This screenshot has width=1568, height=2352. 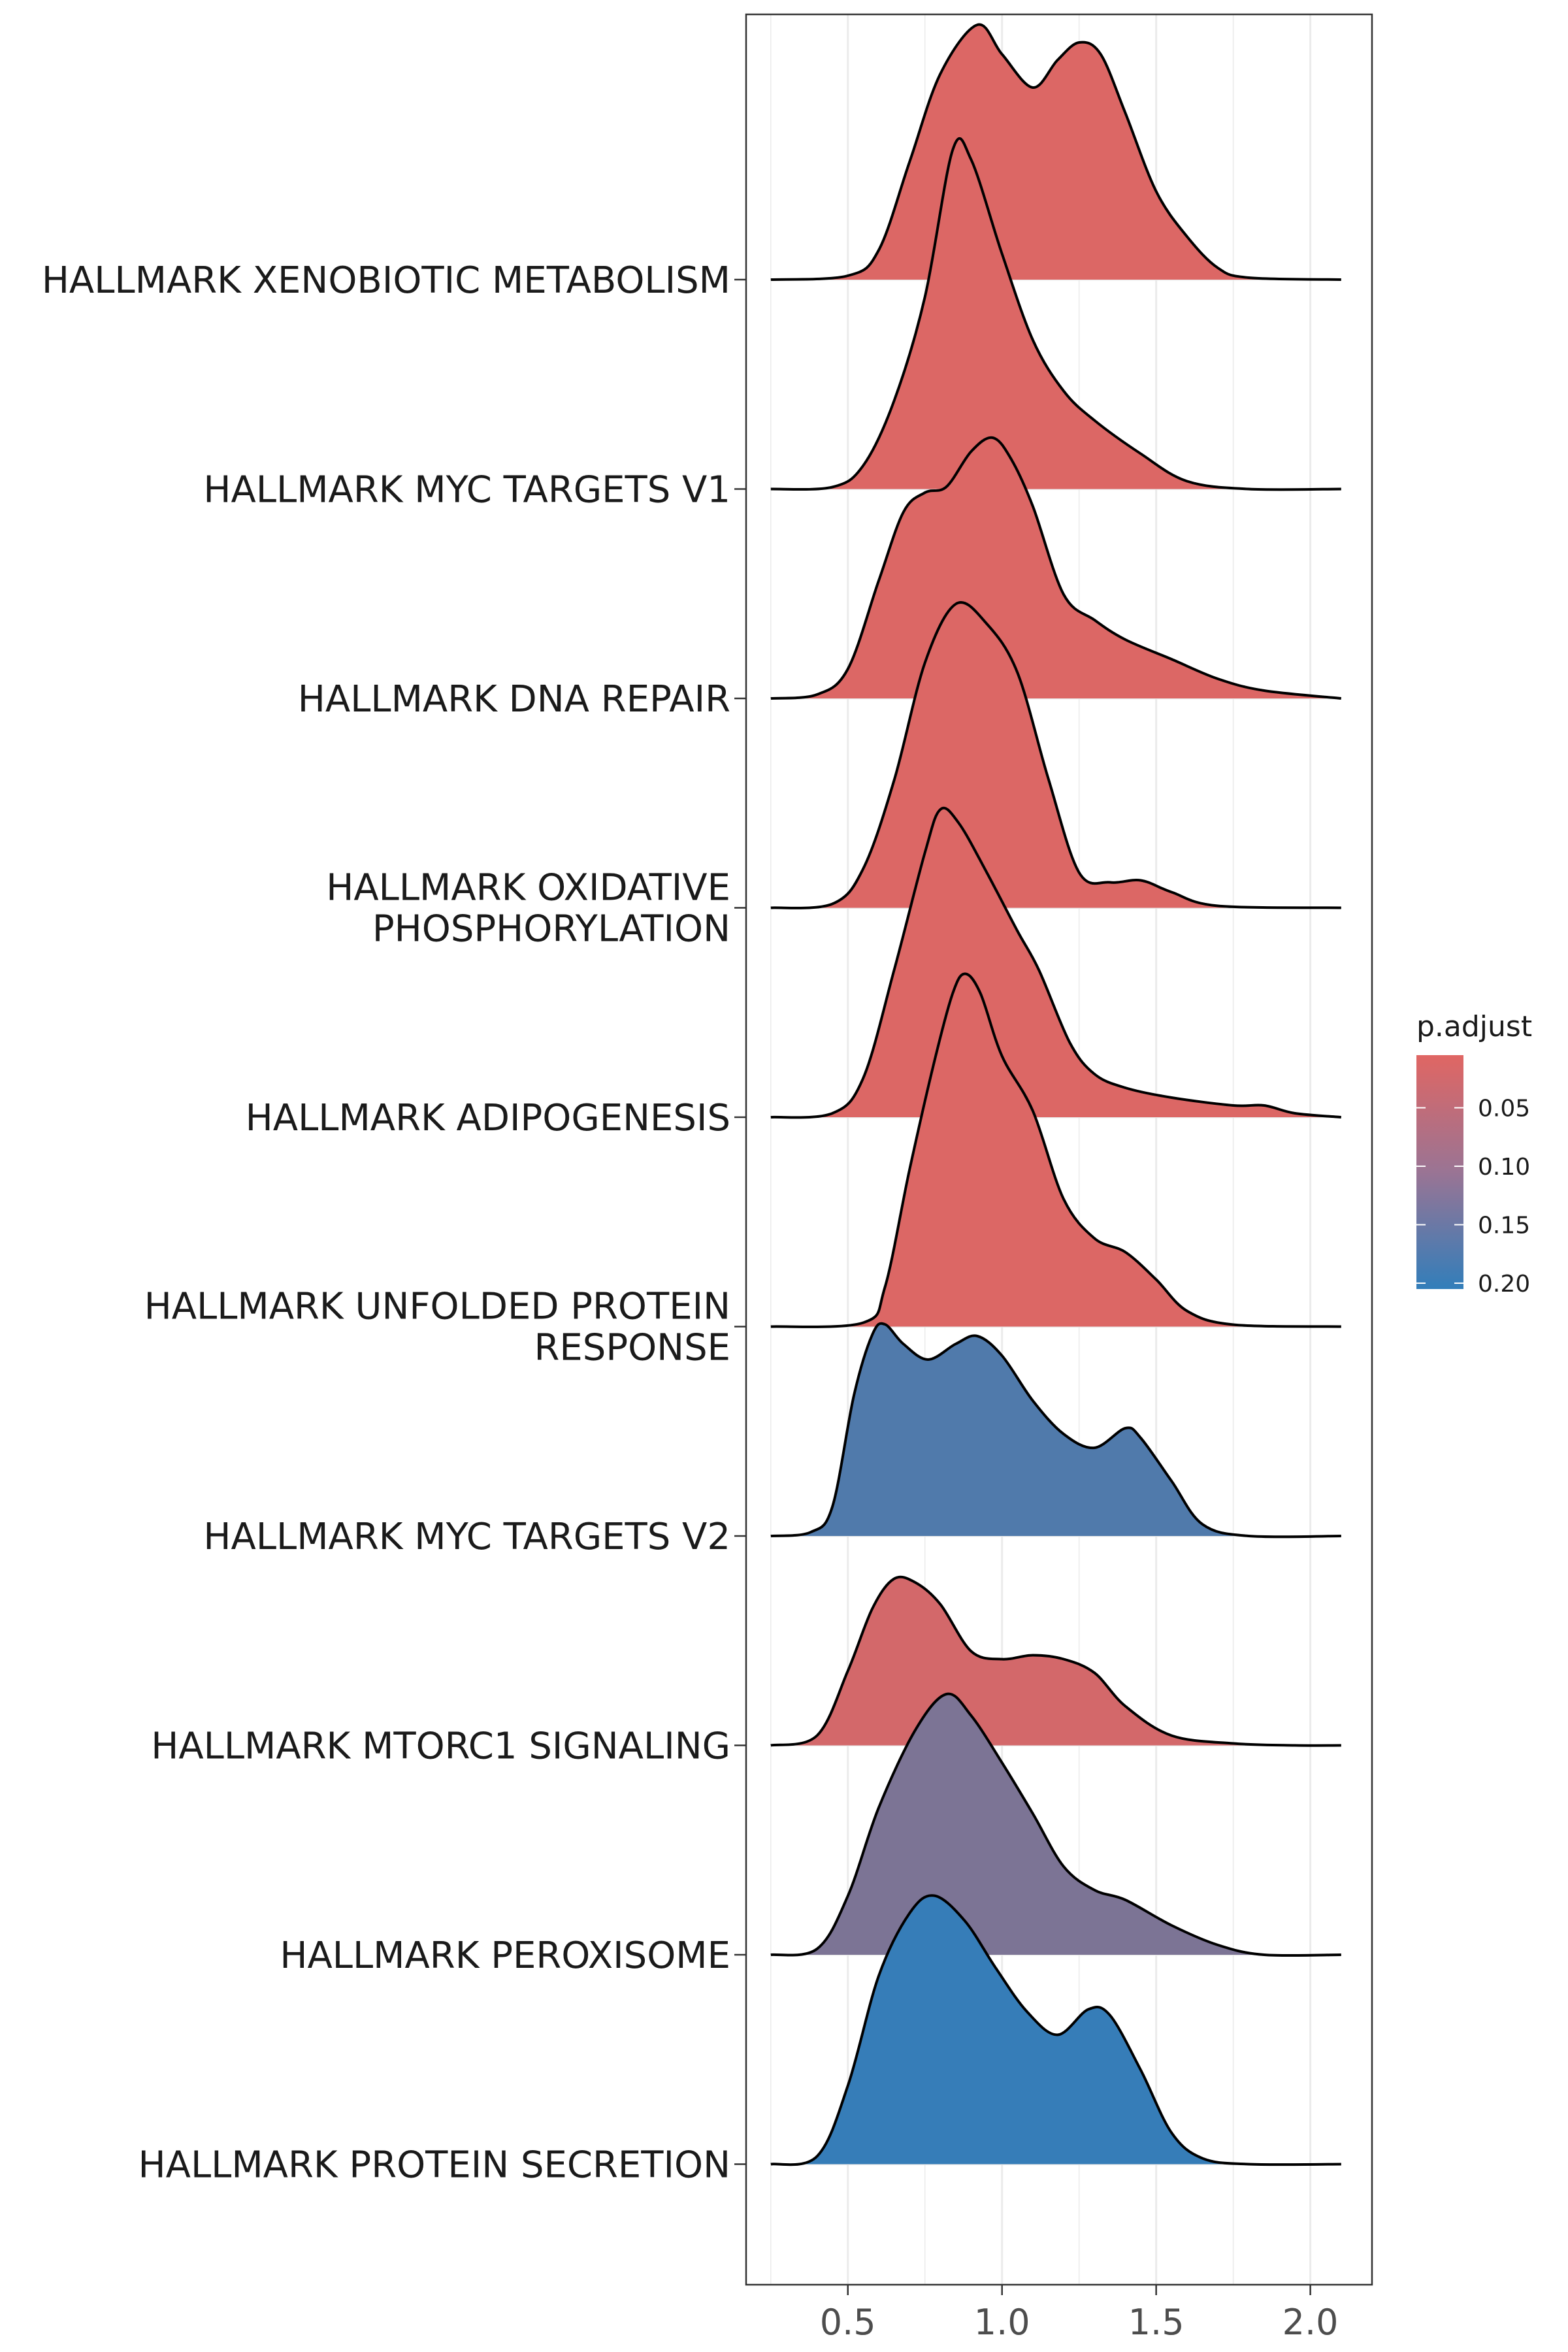 I want to click on y-tick-label: HALLMARK OXIDATIVE PHOSPHORYLATION, so click(x=528, y=909).